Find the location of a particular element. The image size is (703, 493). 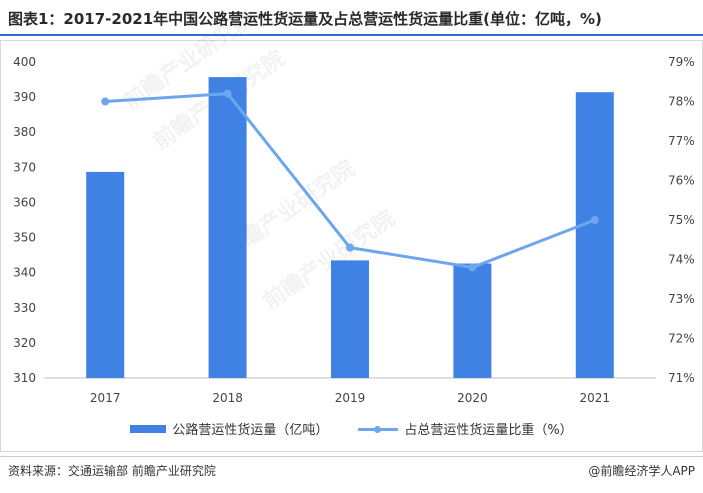

y-right-tick-label: 74% is located at coordinates (681, 260).